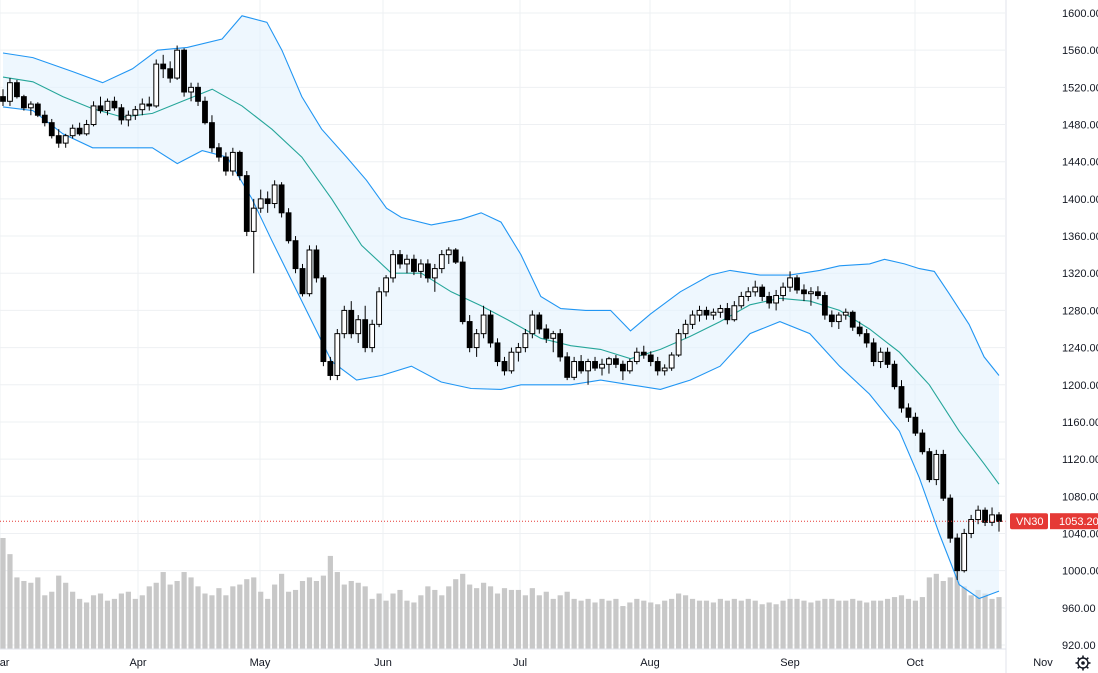  Describe the element at coordinates (650, 663) in the screenshot. I see `time-tick-label: Aug` at that location.